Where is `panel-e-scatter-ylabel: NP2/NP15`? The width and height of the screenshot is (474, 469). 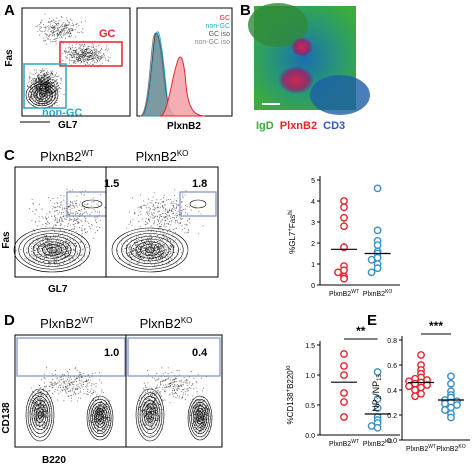 panel-e-scatter-ylabel: NP2/NP15 is located at coordinates (377, 393).